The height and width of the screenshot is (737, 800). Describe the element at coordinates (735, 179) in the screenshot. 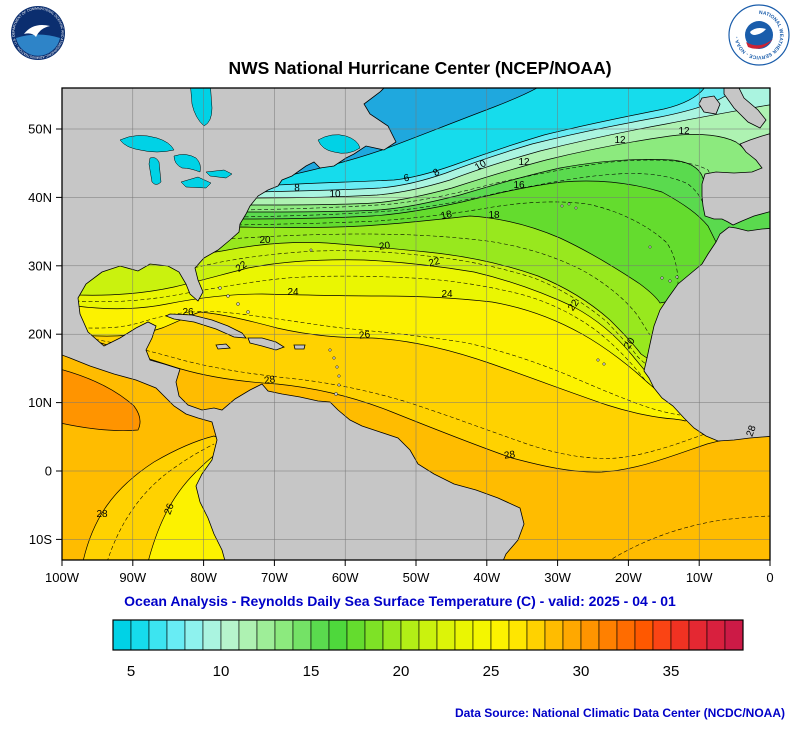

I see `land-france-iberia` at that location.